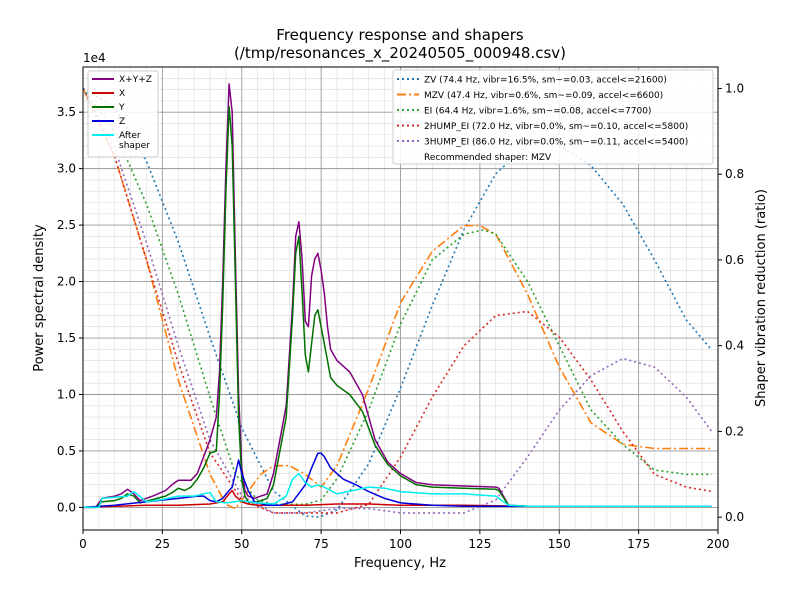  What do you see at coordinates (734, 88) in the screenshot?
I see `y2-tick-label: 1.0` at bounding box center [734, 88].